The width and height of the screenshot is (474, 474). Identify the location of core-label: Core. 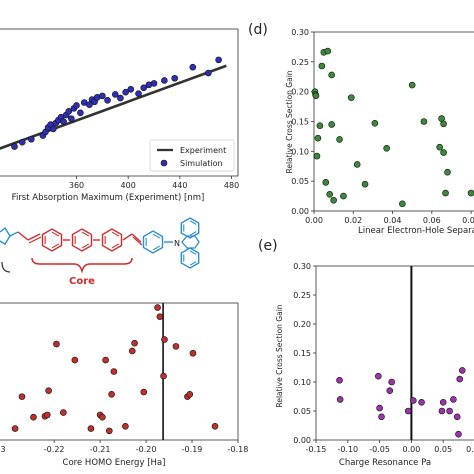
(82, 281).